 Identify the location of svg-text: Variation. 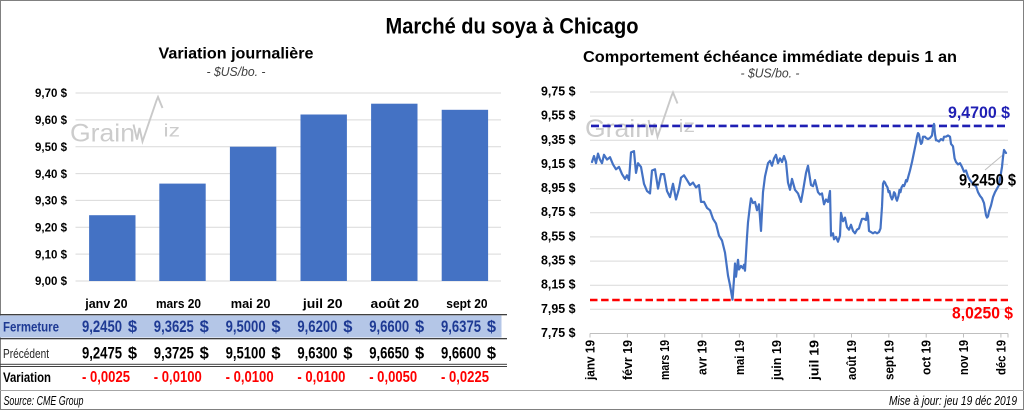
(27, 377).